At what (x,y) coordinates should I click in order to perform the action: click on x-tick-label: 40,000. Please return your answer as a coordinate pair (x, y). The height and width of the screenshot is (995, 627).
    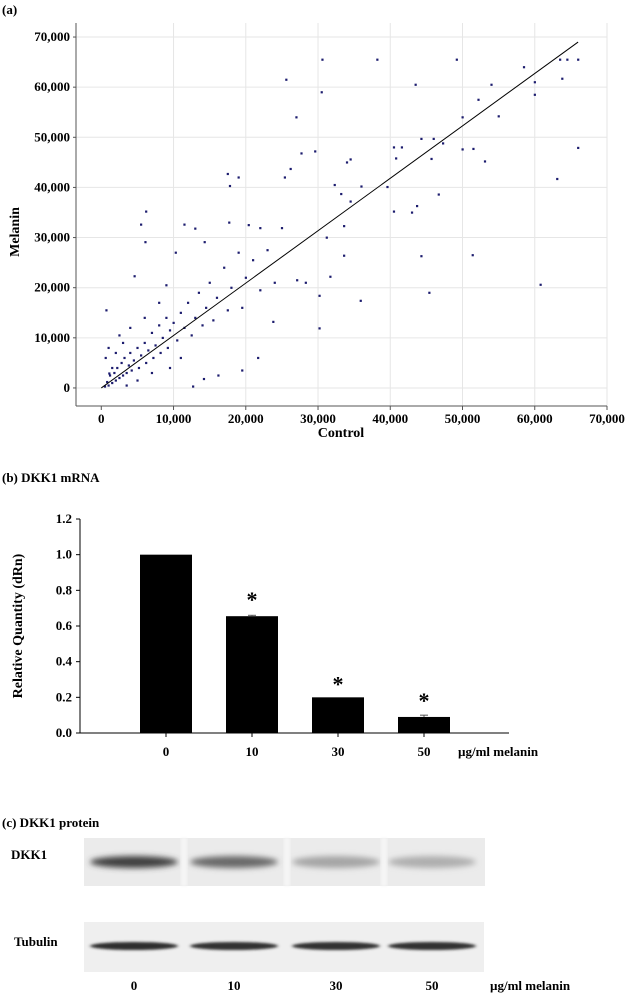
    Looking at the image, I should click on (390, 418).